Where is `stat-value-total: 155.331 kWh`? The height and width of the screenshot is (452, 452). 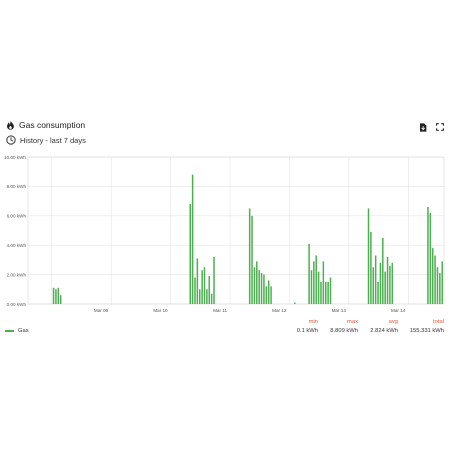 stat-value-total: 155.331 kWh is located at coordinates (426, 331).